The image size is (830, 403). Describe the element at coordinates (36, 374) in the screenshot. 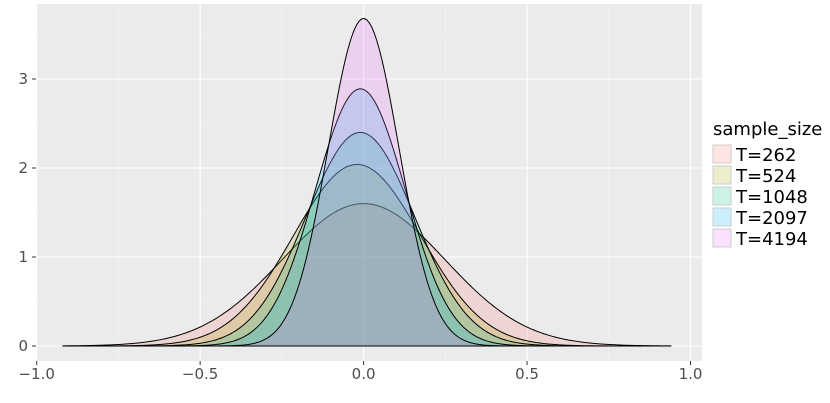

I see `x-tick-label: −1.0` at that location.